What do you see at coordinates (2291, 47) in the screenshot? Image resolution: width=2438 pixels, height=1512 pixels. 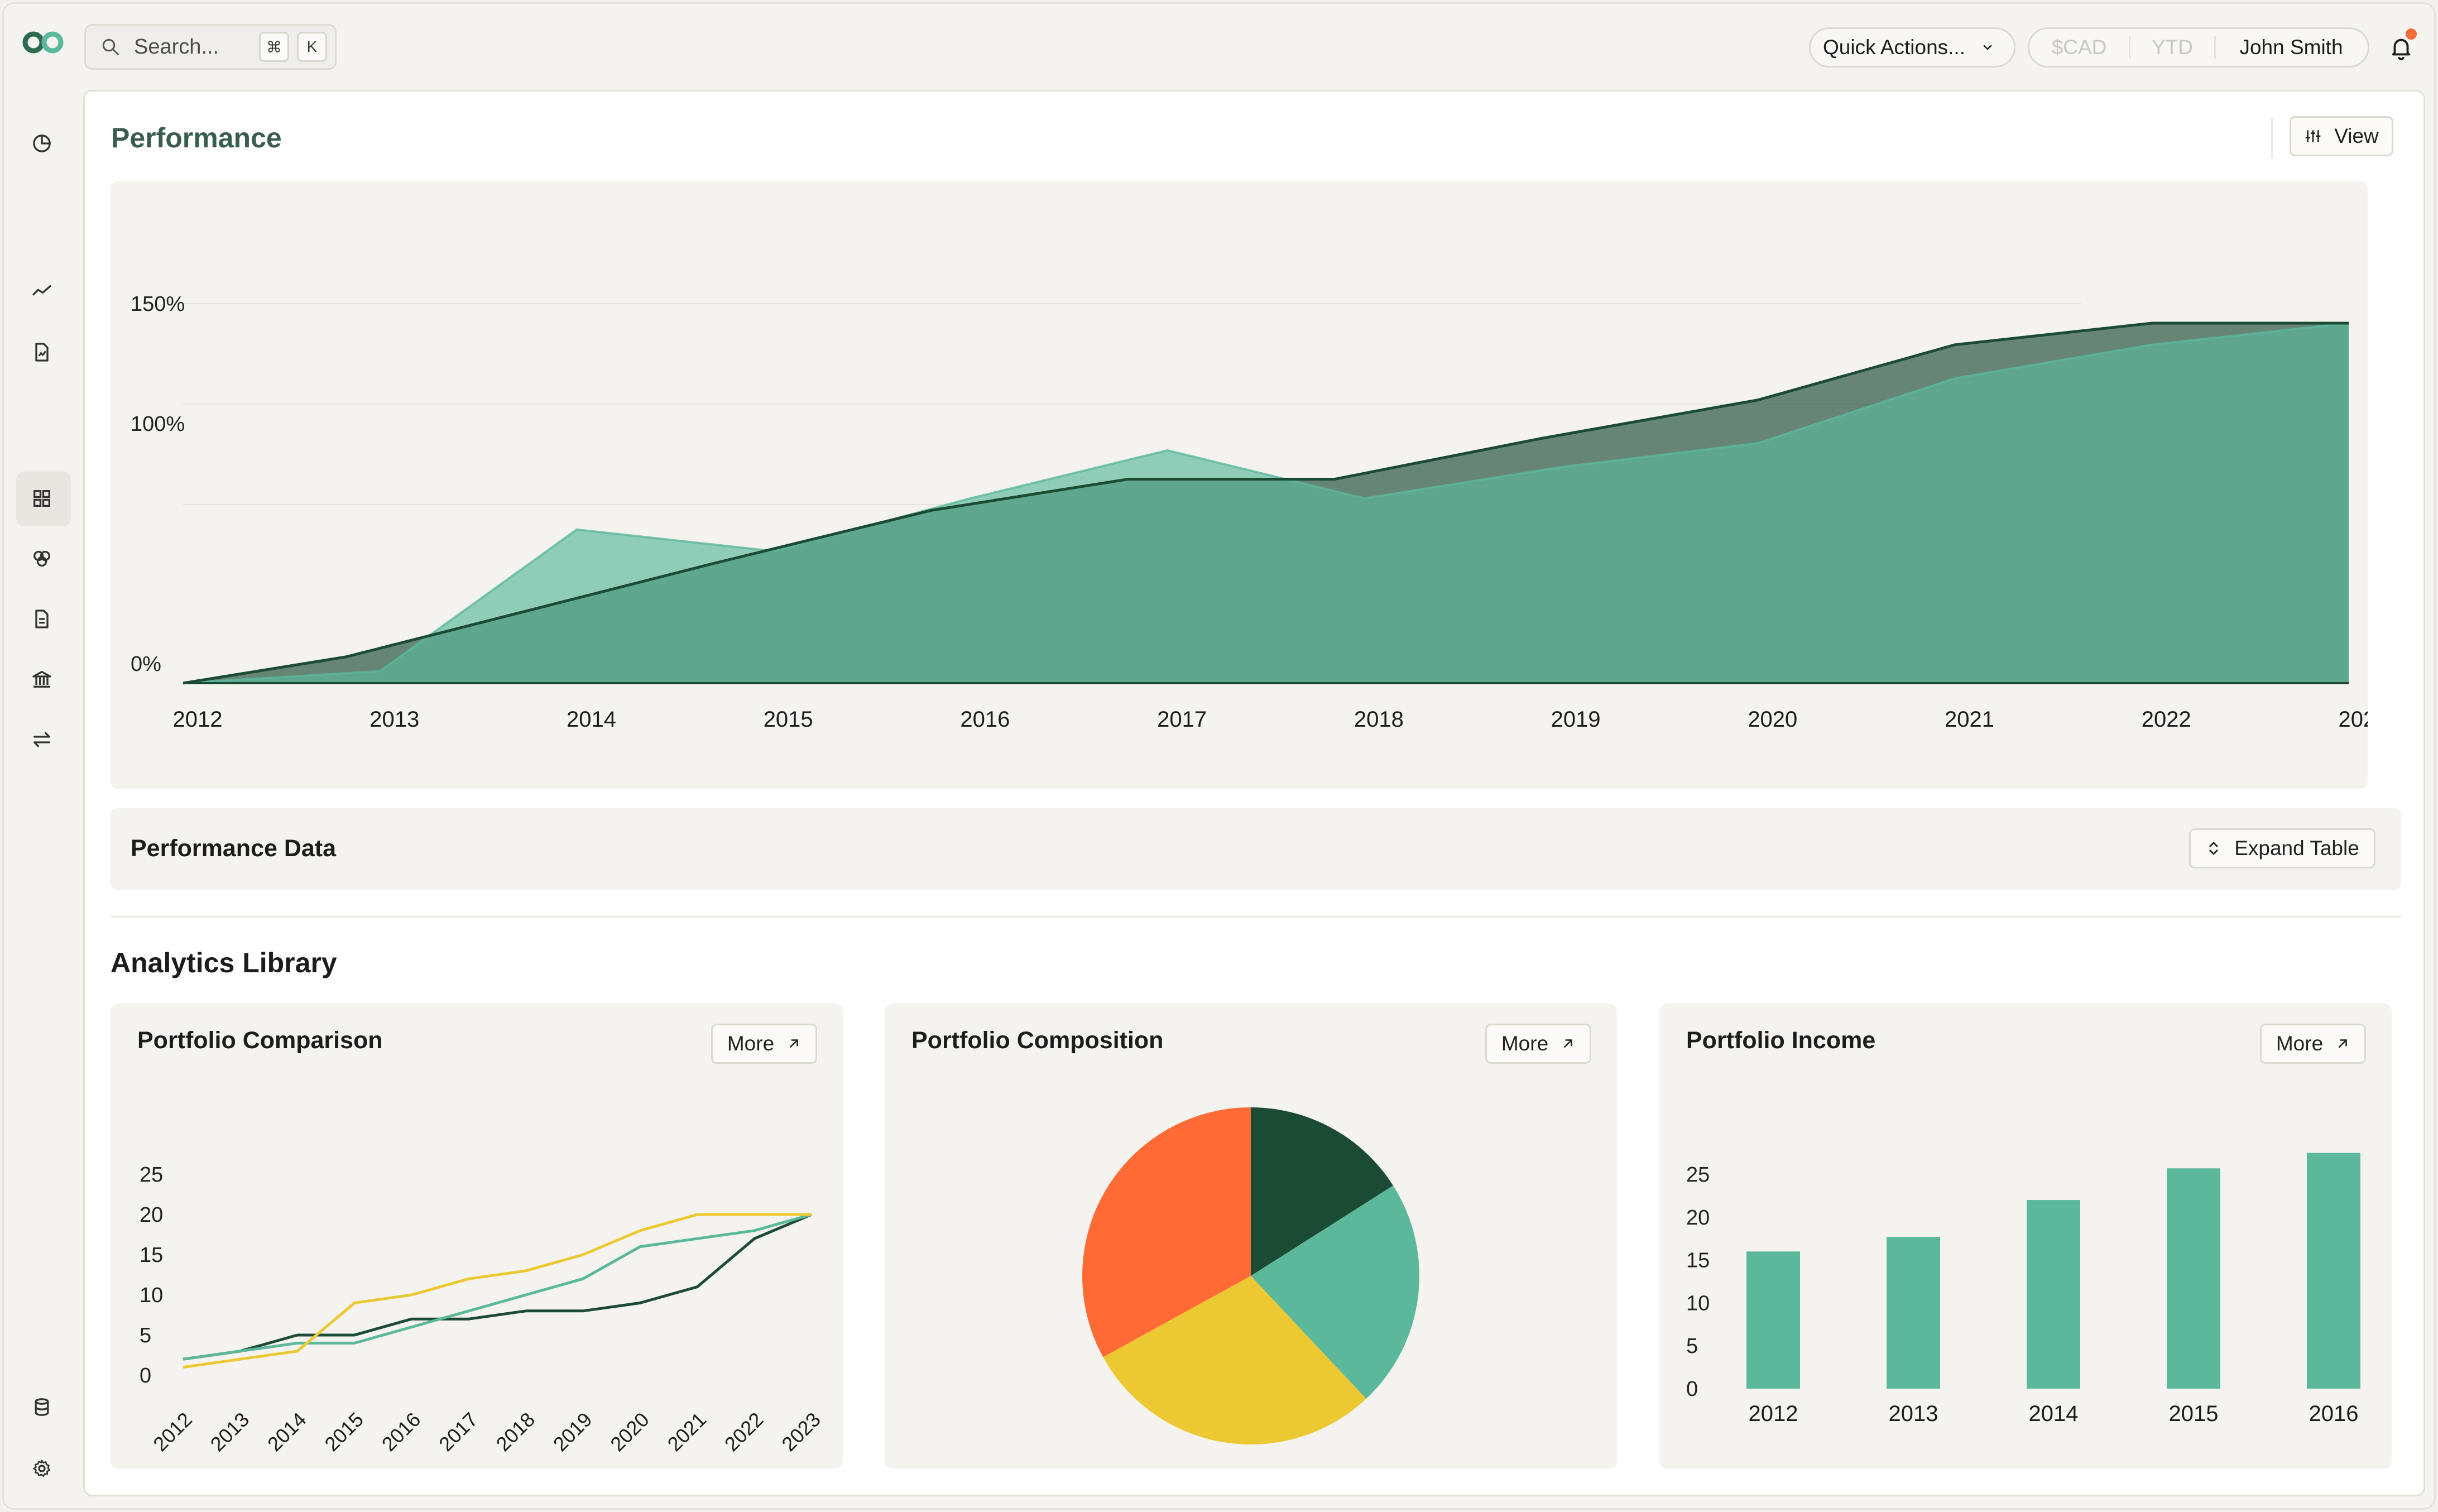 I see `user-menu: John Smith` at bounding box center [2291, 47].